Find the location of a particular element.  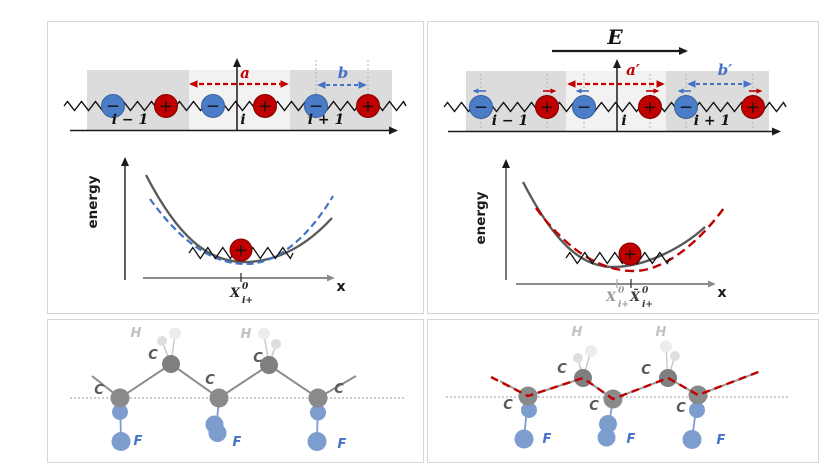

tick-base: X̄ is located at coordinates (635, 296).